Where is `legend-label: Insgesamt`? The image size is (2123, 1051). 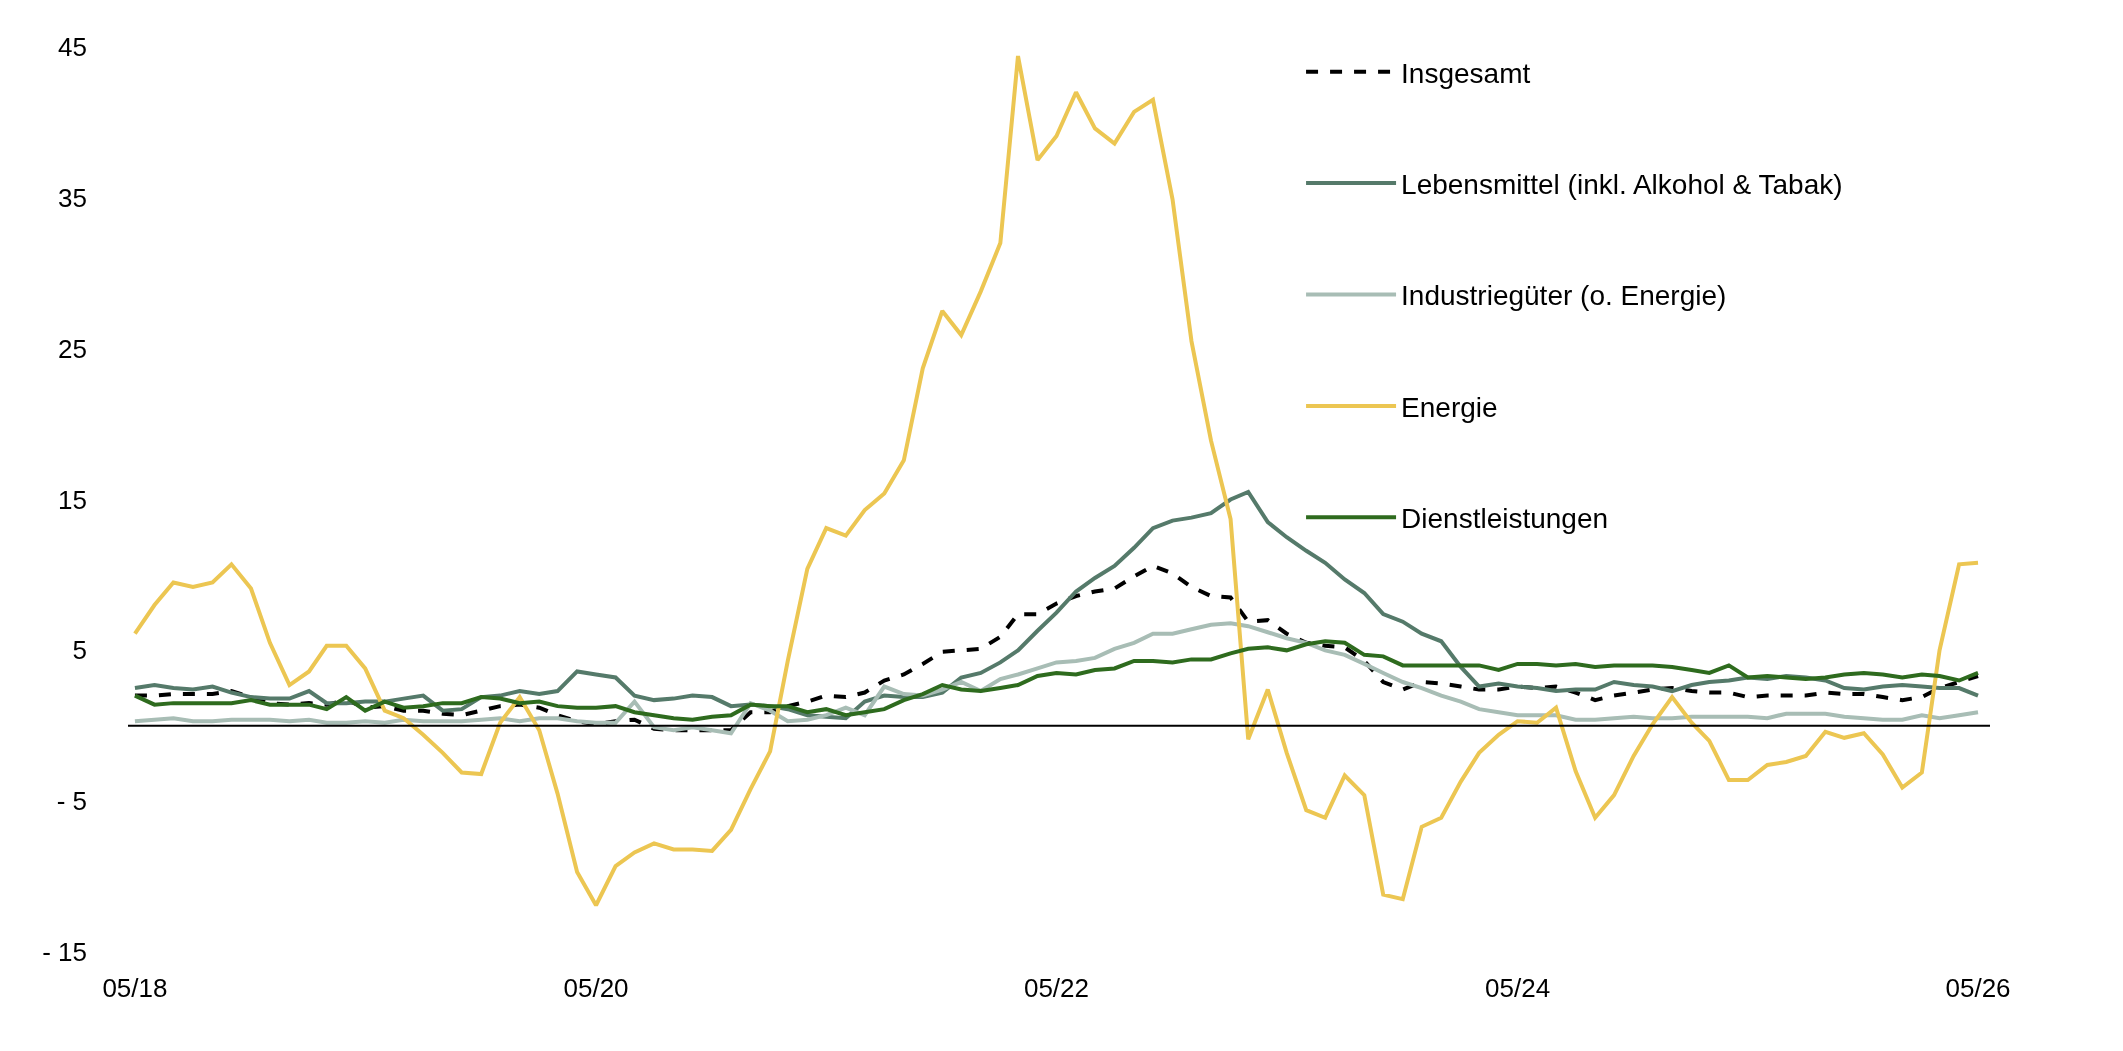
legend-label: Insgesamt is located at coordinates (1466, 73).